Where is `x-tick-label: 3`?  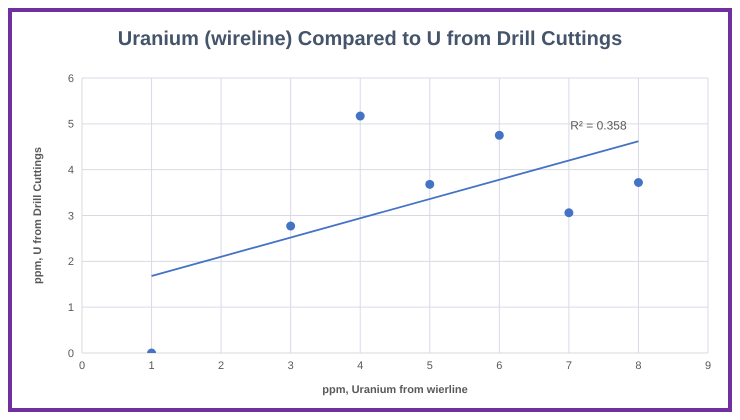
x-tick-label: 3 is located at coordinates (291, 366).